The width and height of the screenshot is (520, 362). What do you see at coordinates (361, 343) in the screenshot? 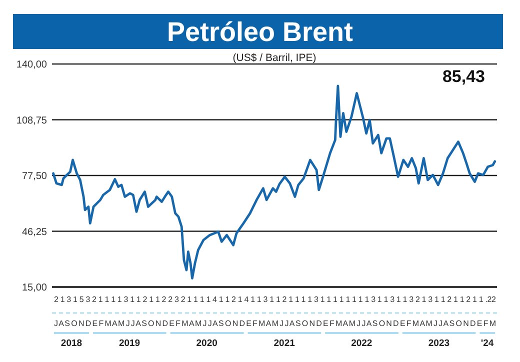
I see `x-tick-label: 2022` at bounding box center [361, 343].